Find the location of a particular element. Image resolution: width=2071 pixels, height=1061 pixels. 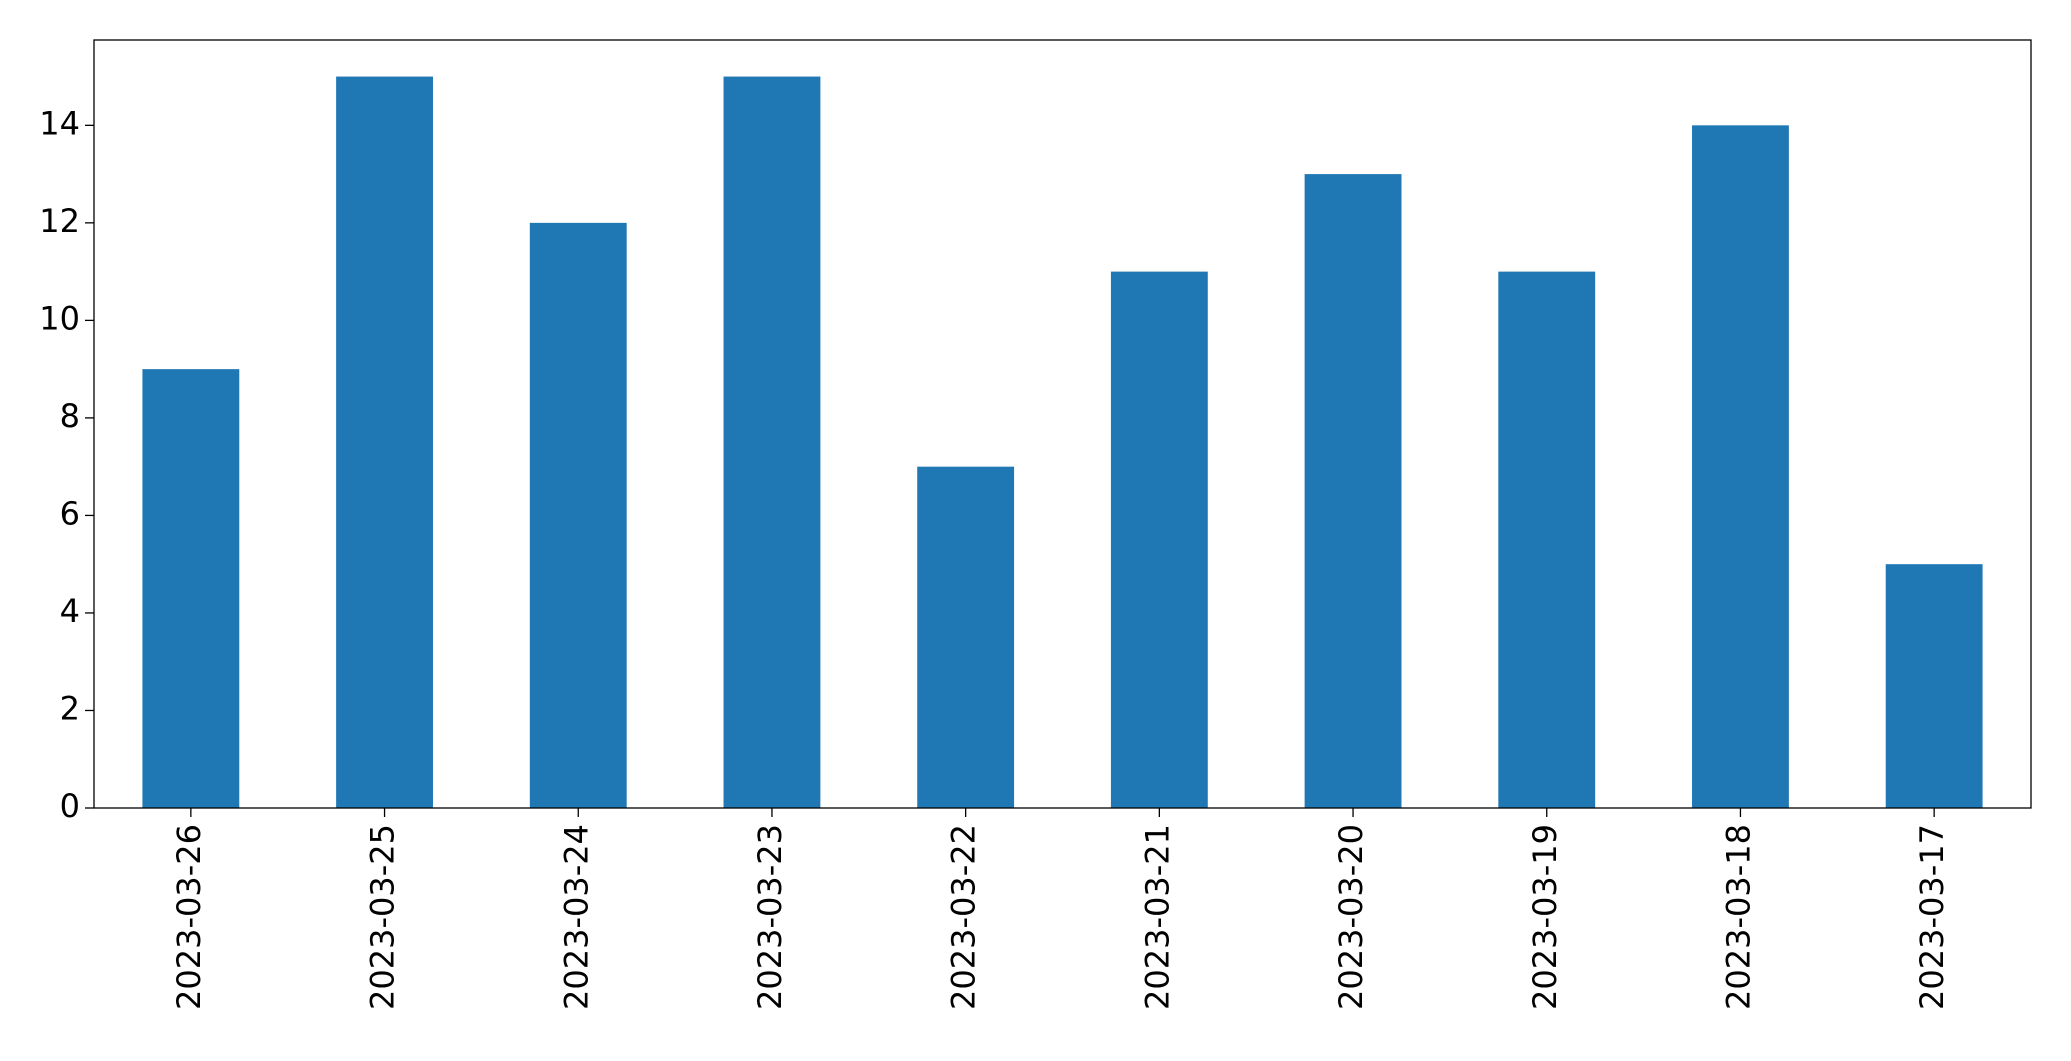

x-tick-label: 2023-03-22 is located at coordinates (964, 917).